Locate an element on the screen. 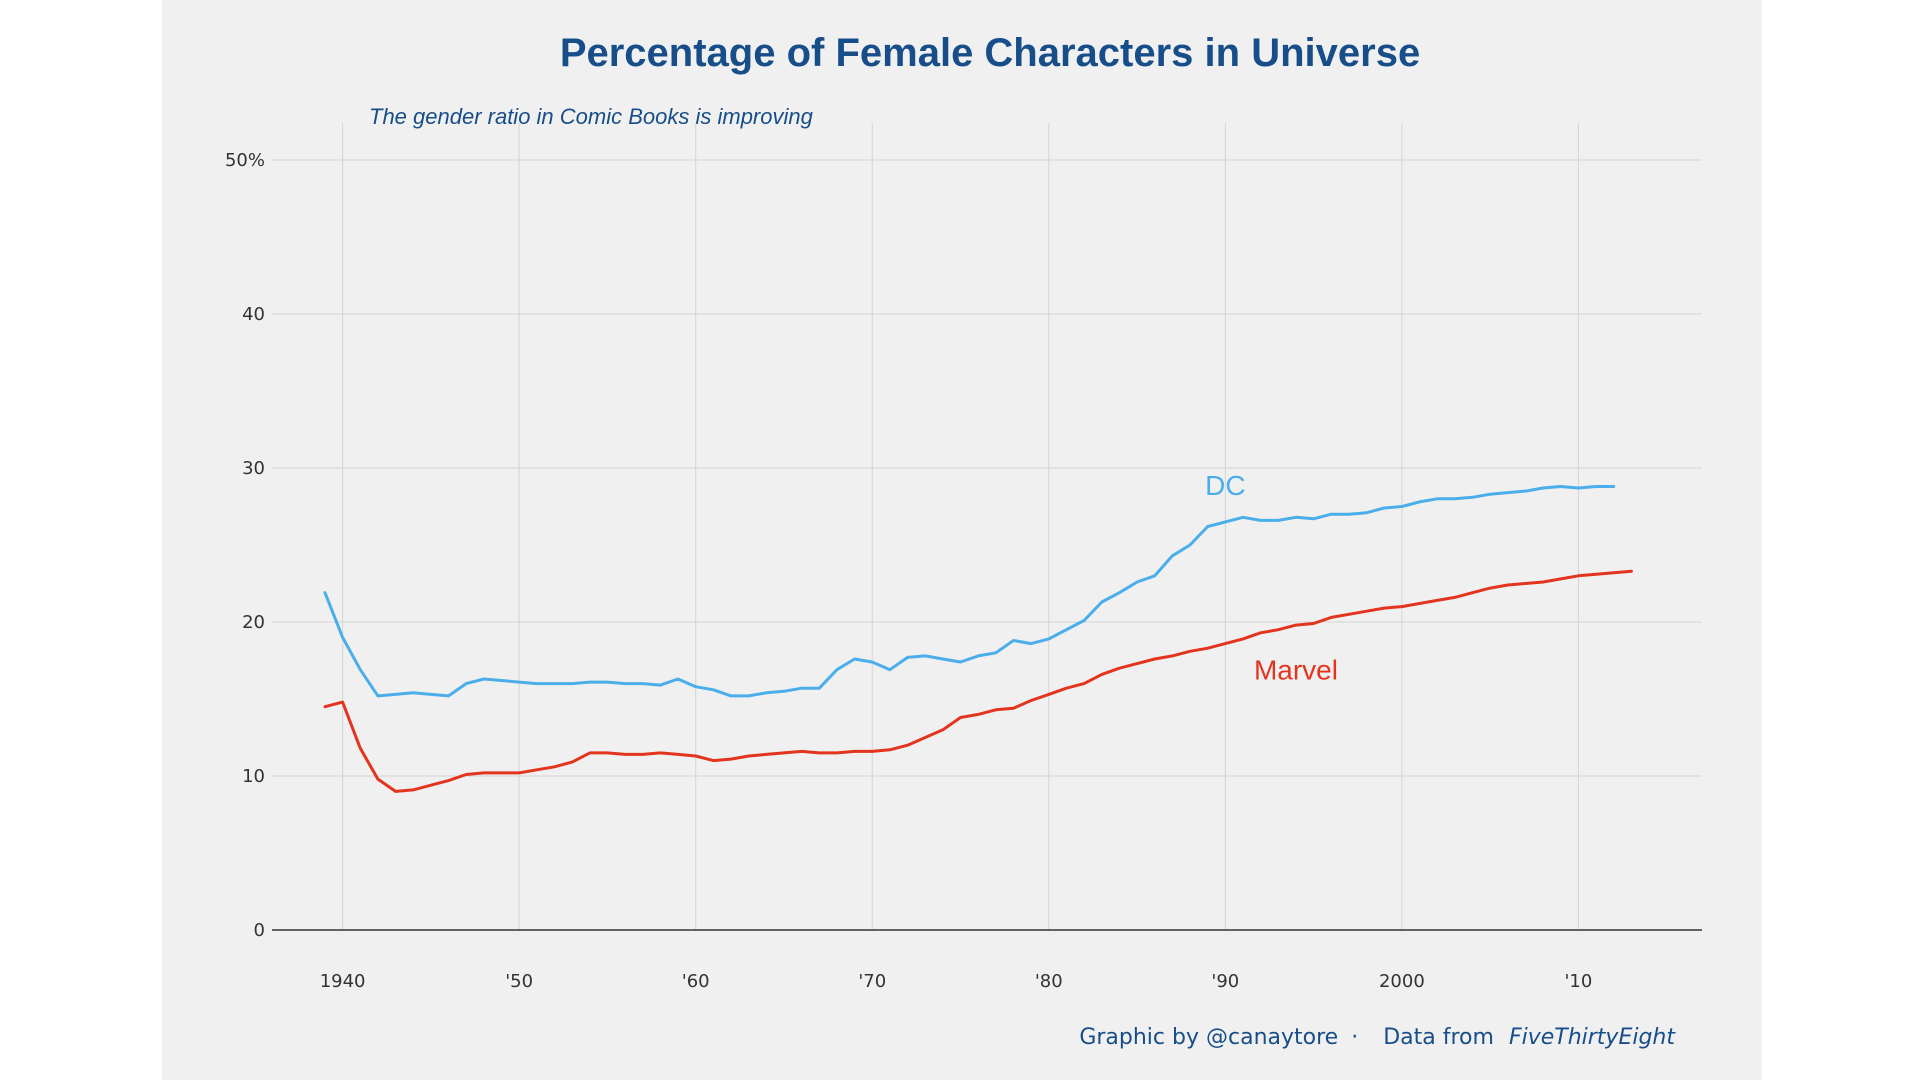  credit-source-prefix: Data from is located at coordinates (1438, 1037).